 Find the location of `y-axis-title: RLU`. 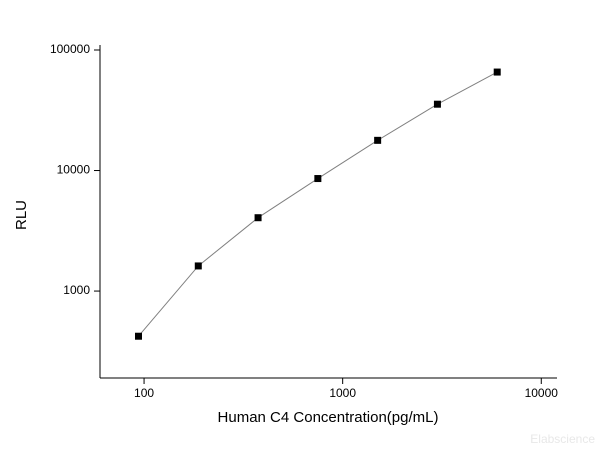

y-axis-title: RLU is located at coordinates (21, 215).